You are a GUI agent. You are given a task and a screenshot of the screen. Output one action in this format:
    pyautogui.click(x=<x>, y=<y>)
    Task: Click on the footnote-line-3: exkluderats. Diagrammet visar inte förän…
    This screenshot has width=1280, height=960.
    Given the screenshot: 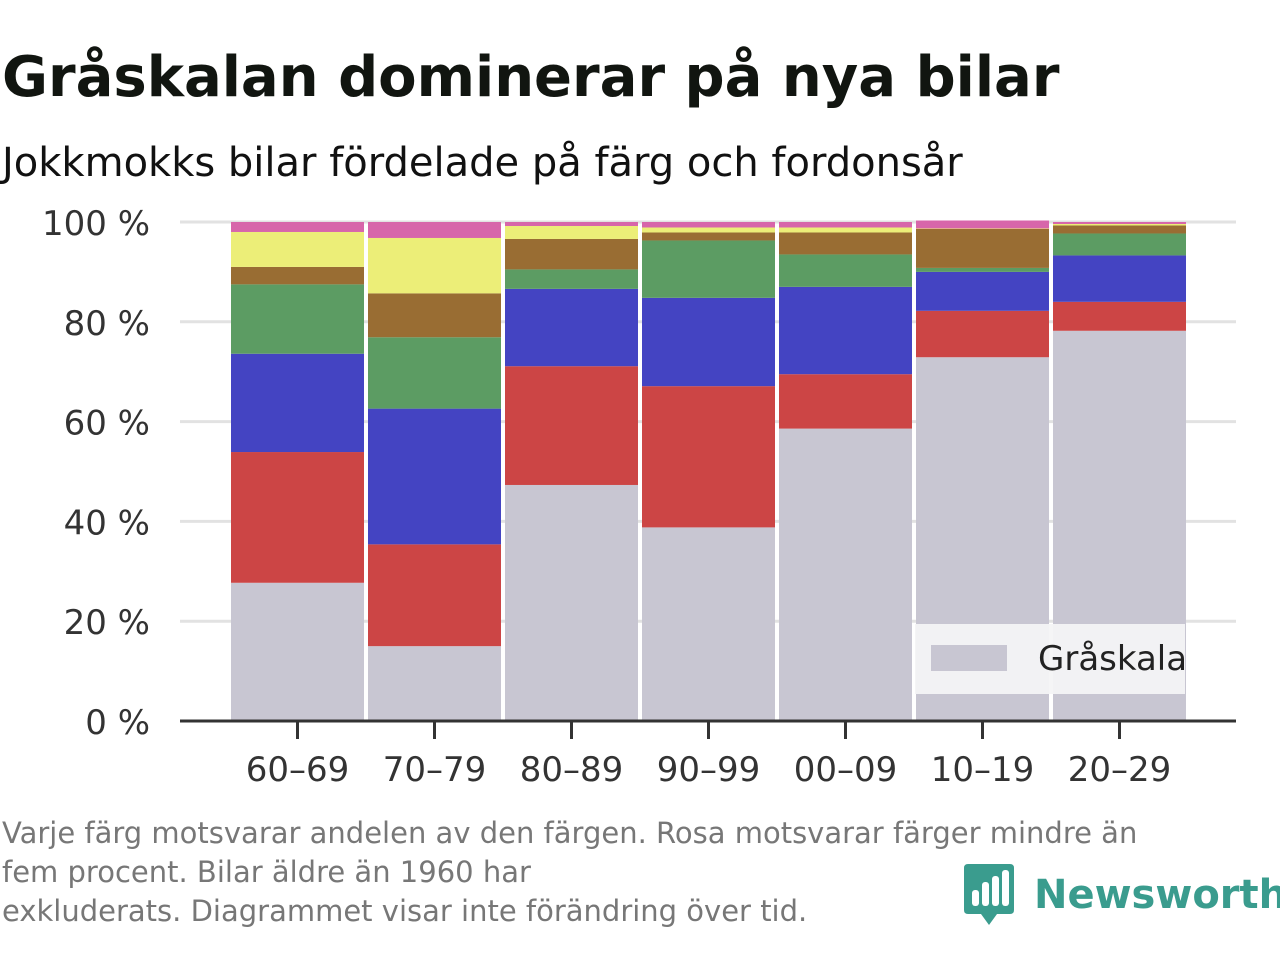 What is the action you would take?
    pyautogui.click(x=405, y=911)
    